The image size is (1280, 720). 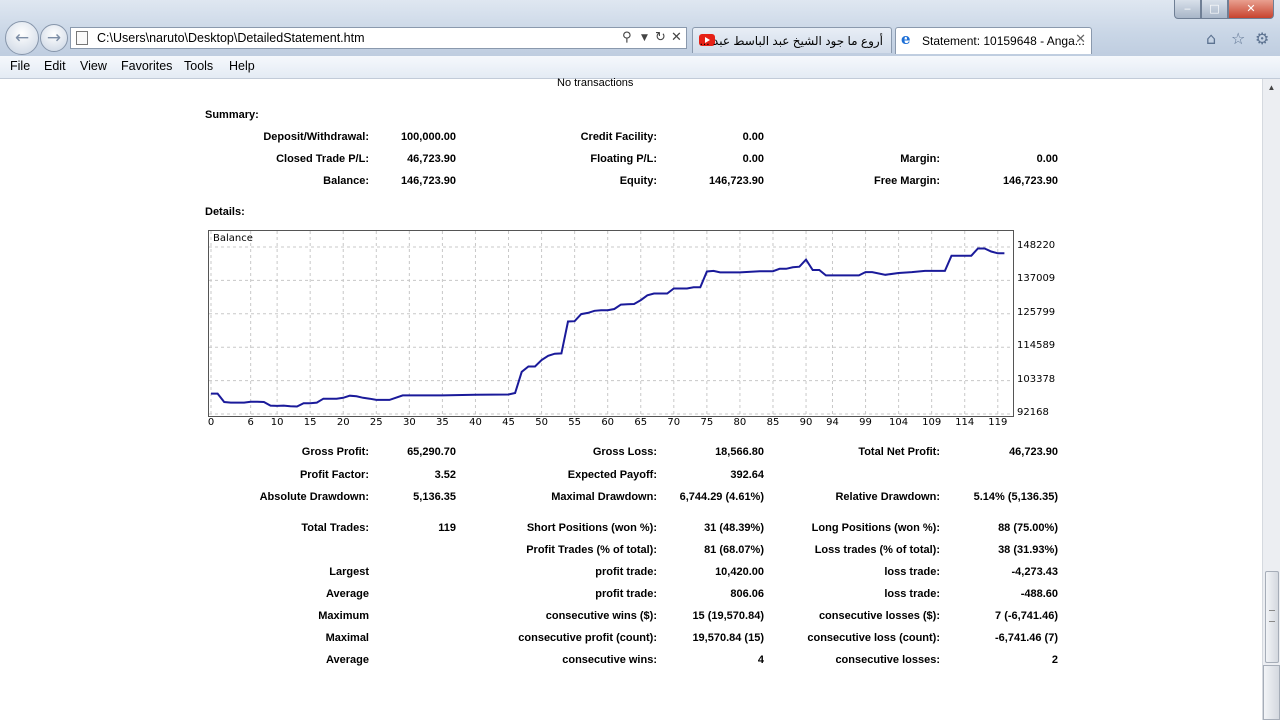 What do you see at coordinates (760, 660) in the screenshot?
I see `detail-value: 4` at bounding box center [760, 660].